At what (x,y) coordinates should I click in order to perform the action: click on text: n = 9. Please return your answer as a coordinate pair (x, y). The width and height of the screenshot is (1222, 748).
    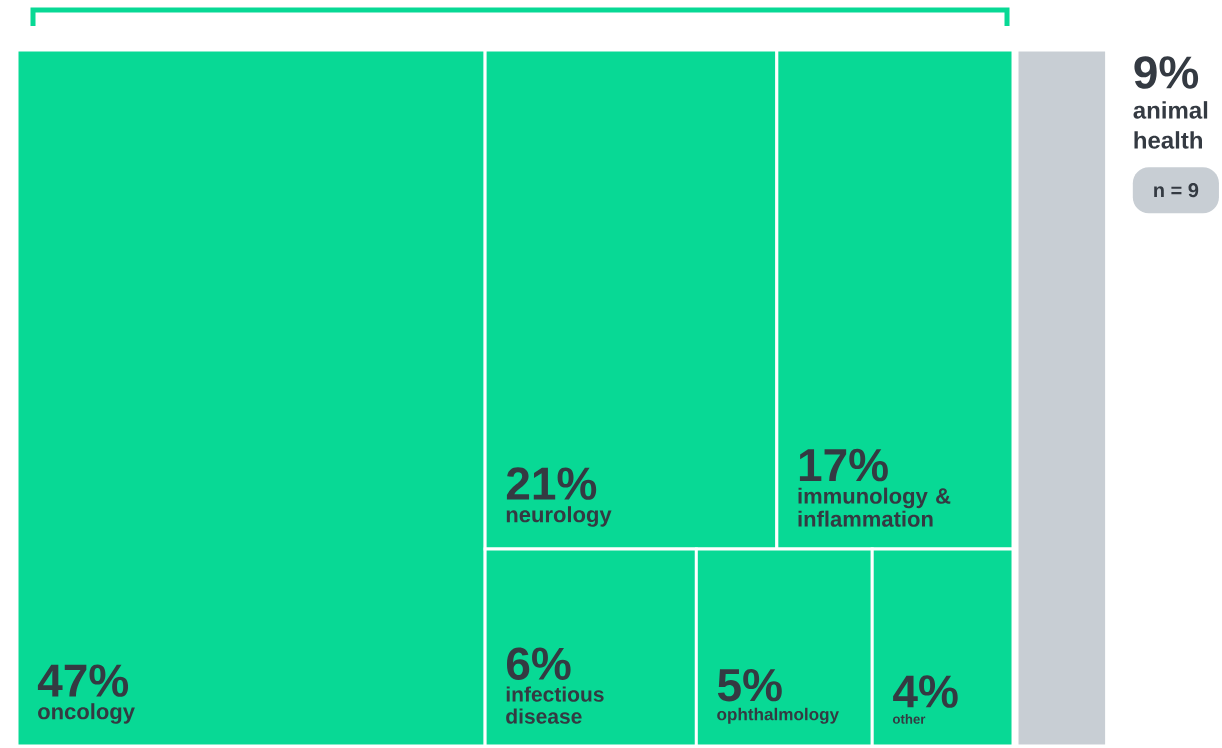
    Looking at the image, I should click on (1176, 190).